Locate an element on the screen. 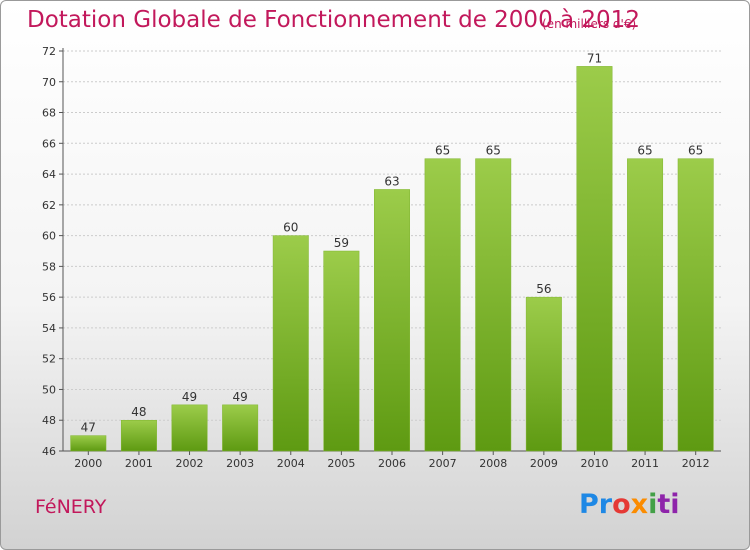  y-tick-label: 46 is located at coordinates (49, 451).